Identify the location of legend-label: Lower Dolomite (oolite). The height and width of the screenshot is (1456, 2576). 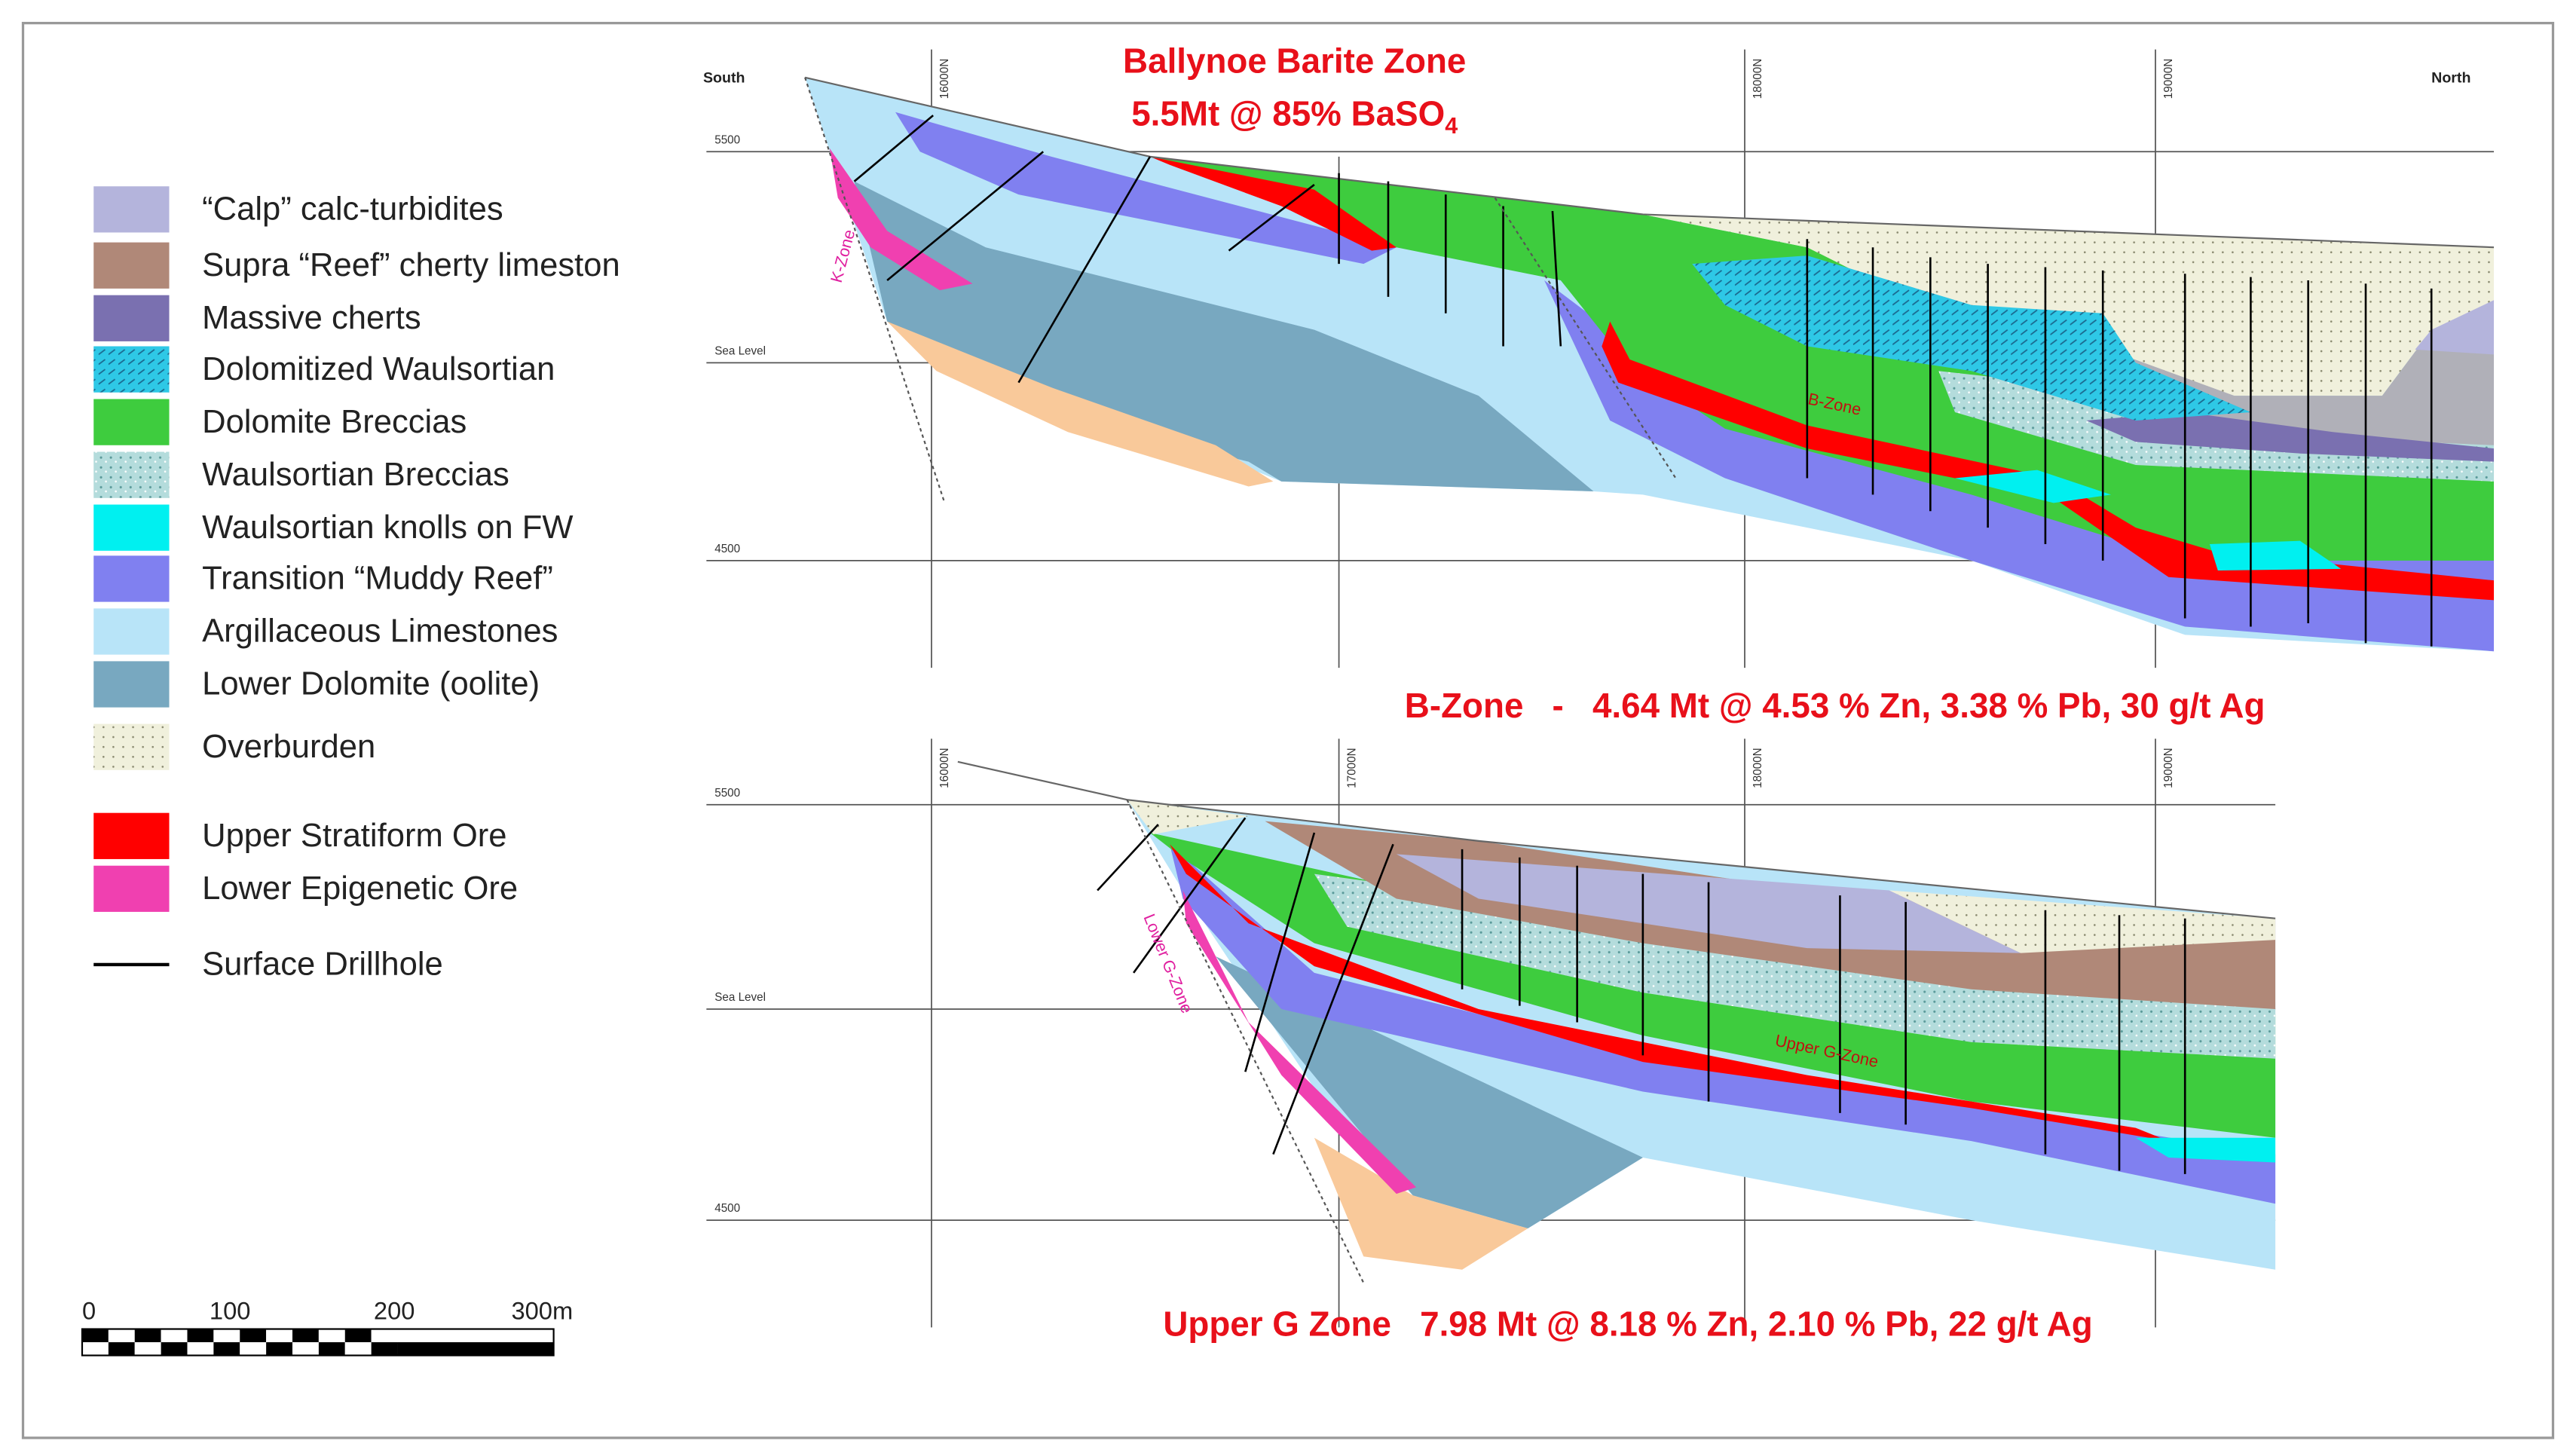
(371, 683).